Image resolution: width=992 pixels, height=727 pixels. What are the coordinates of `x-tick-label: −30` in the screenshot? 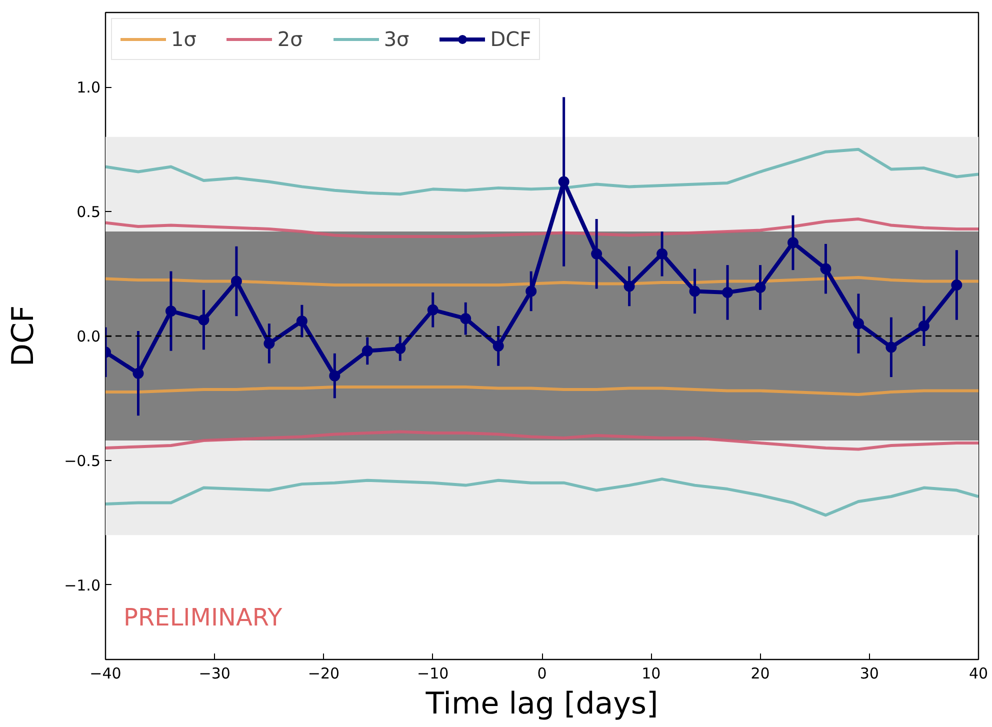 It's located at (214, 673).